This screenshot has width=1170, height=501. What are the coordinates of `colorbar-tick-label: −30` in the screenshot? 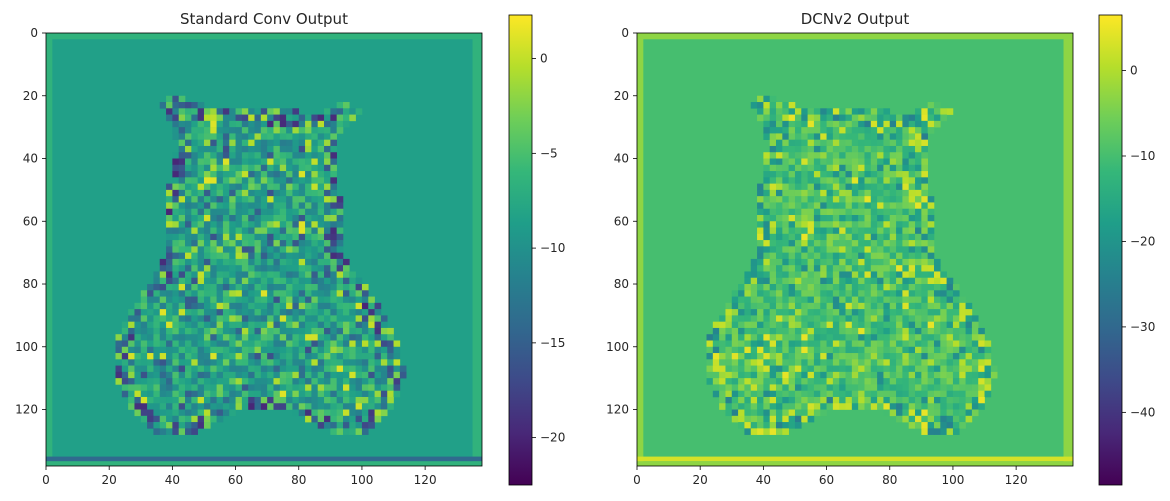 It's located at (1142, 327).